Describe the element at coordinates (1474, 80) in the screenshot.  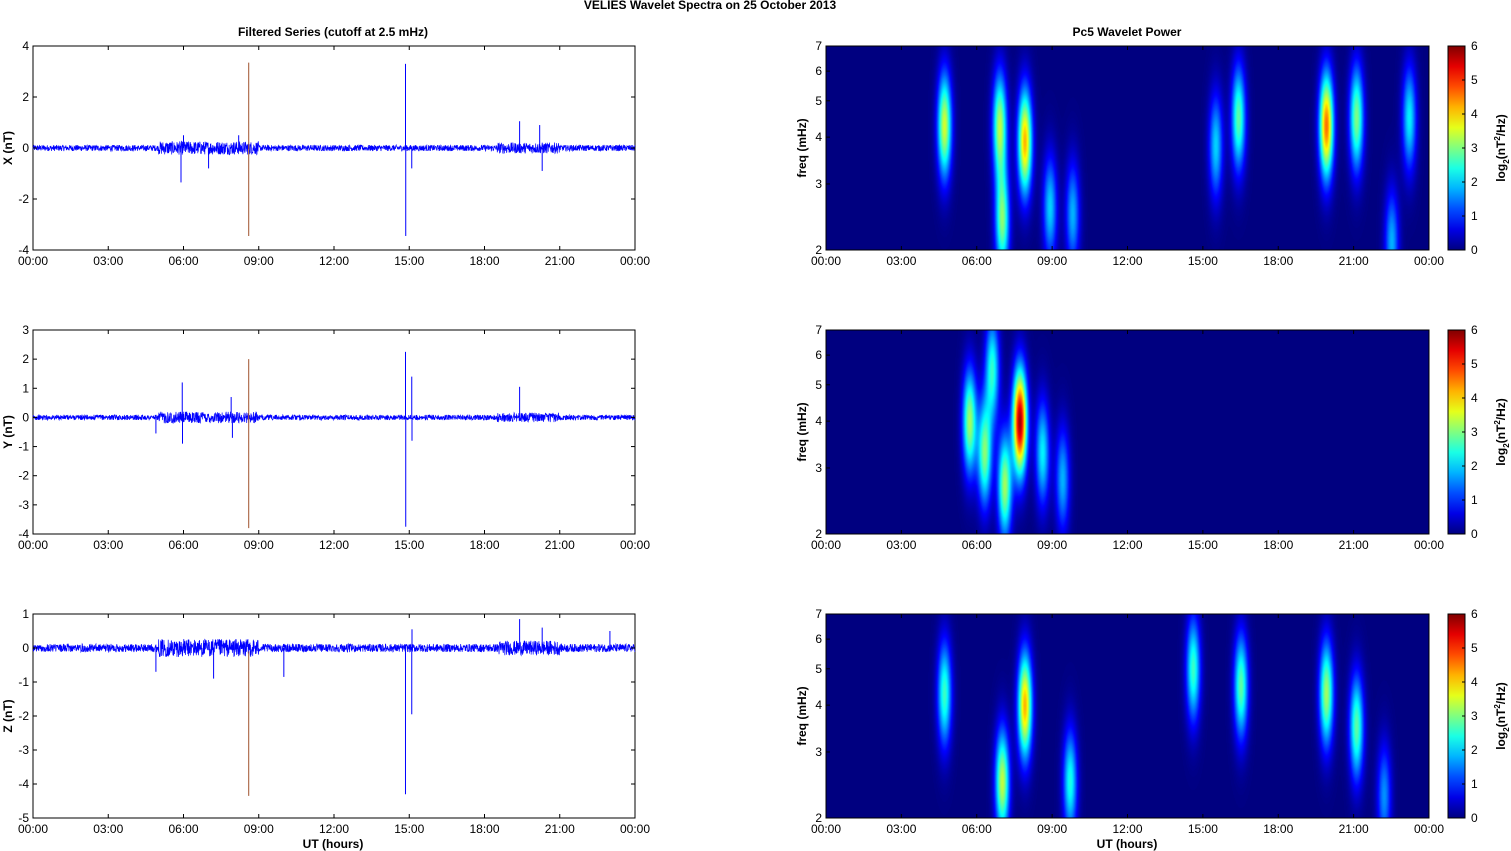
I see `colorbar-tick-label: 5` at that location.